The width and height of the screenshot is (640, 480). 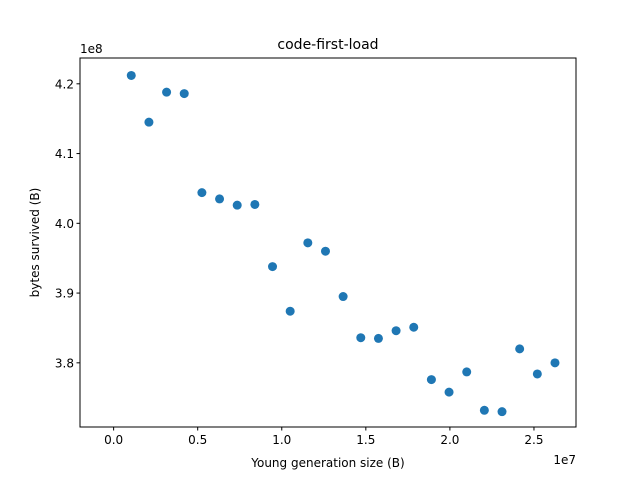 I want to click on chart-title: code-first-load, so click(x=327, y=45).